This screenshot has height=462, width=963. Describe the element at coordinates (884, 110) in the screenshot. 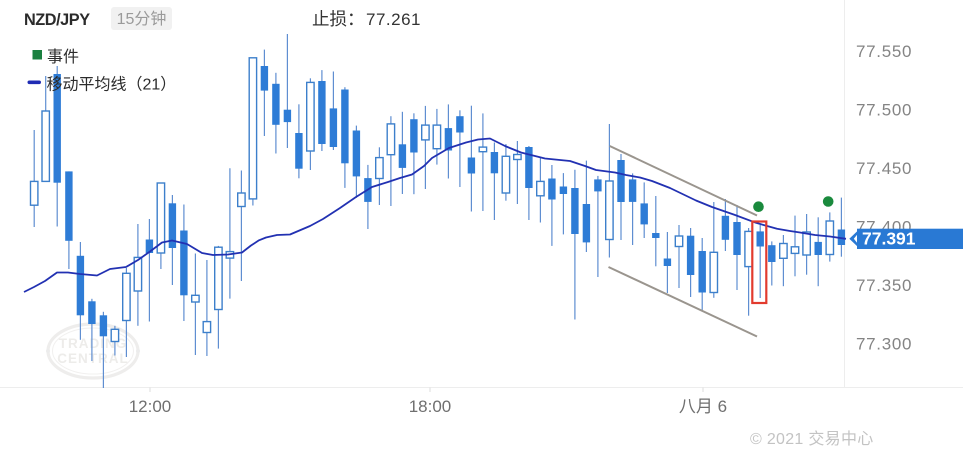

I see `svg-text: 77.500` at that location.